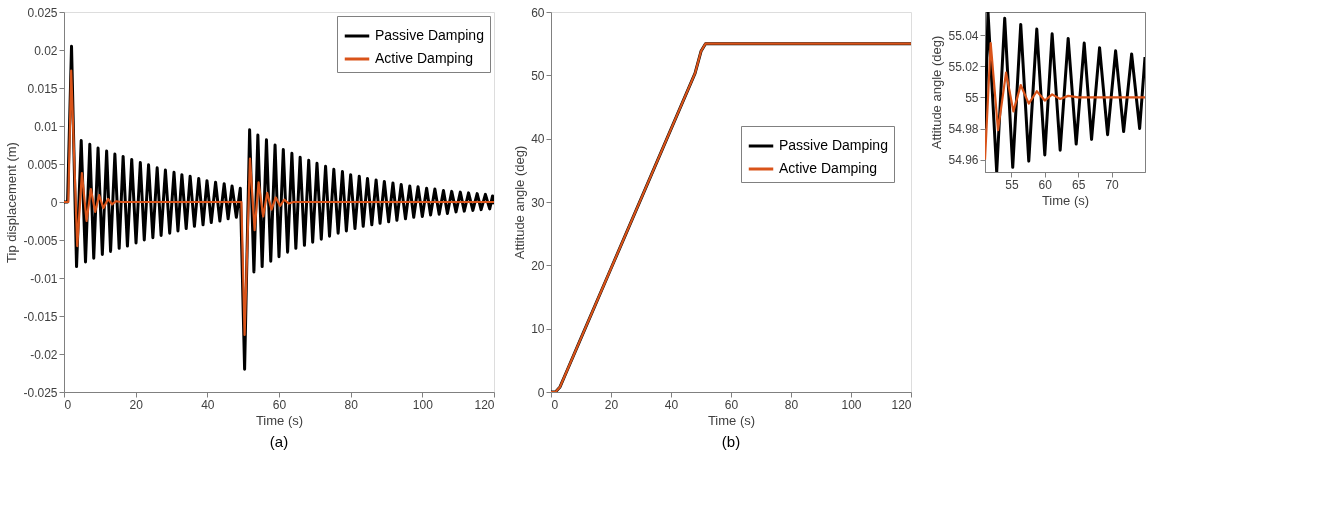  What do you see at coordinates (42, 12) in the screenshot?
I see `y-tick-label: 0.025` at bounding box center [42, 12].